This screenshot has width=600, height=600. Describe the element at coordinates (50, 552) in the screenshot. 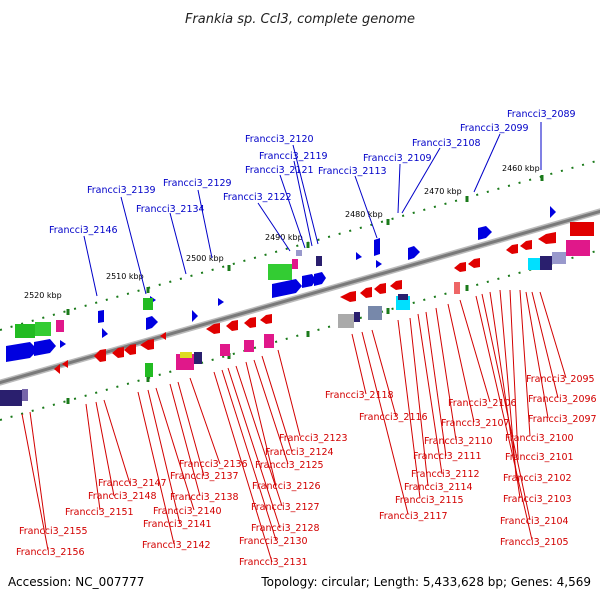

I see `label-francci3-2156: Francci3_2156` at that location.